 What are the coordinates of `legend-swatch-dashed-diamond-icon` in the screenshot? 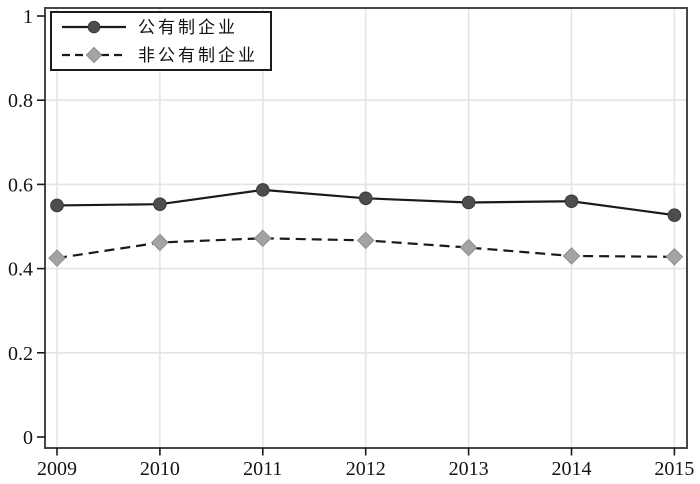 It's located at (94, 55).